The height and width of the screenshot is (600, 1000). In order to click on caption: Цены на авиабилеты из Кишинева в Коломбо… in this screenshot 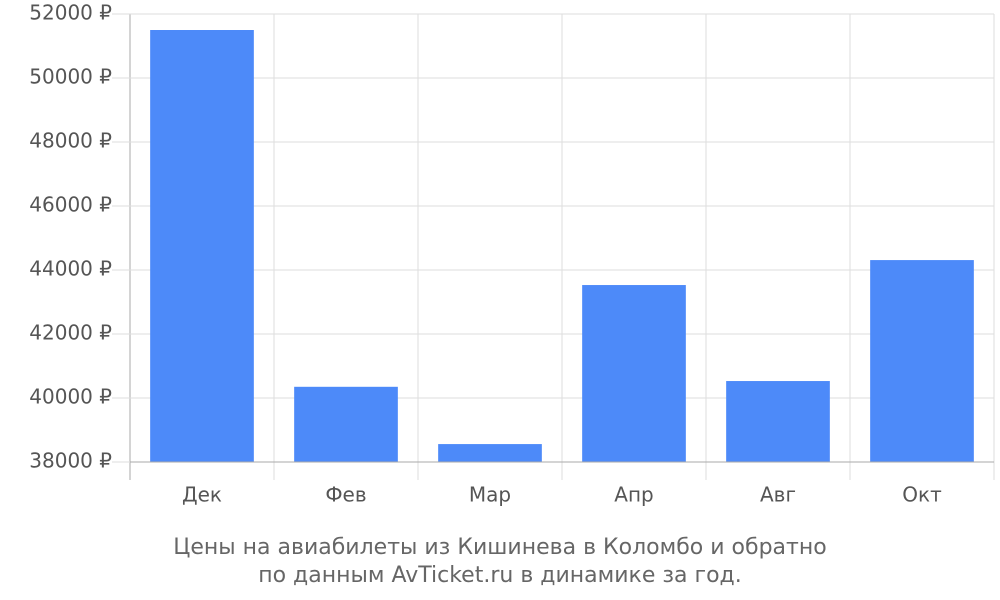, I will do `click(499, 547)`.